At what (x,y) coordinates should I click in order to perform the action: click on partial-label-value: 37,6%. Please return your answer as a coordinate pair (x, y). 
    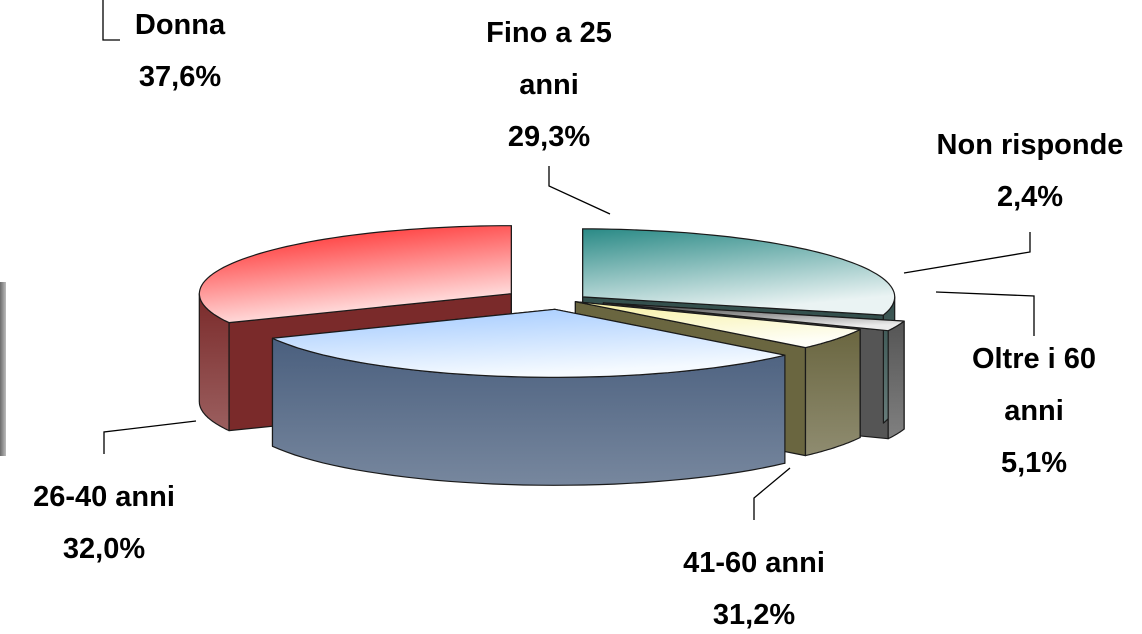
    Looking at the image, I should click on (180, 77).